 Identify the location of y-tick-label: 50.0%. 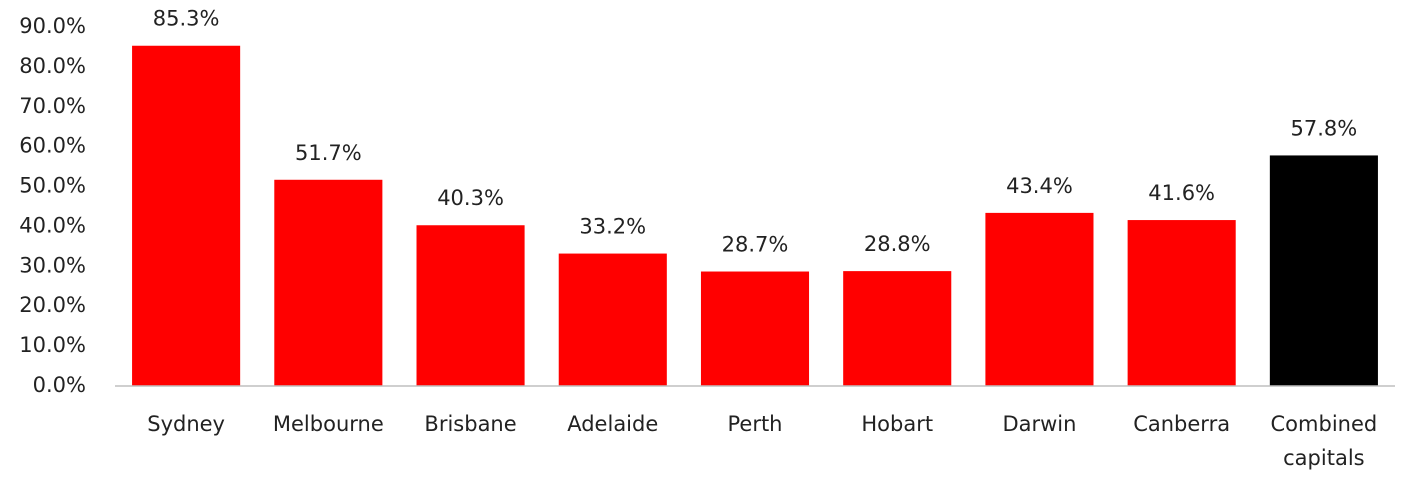
(52, 186).